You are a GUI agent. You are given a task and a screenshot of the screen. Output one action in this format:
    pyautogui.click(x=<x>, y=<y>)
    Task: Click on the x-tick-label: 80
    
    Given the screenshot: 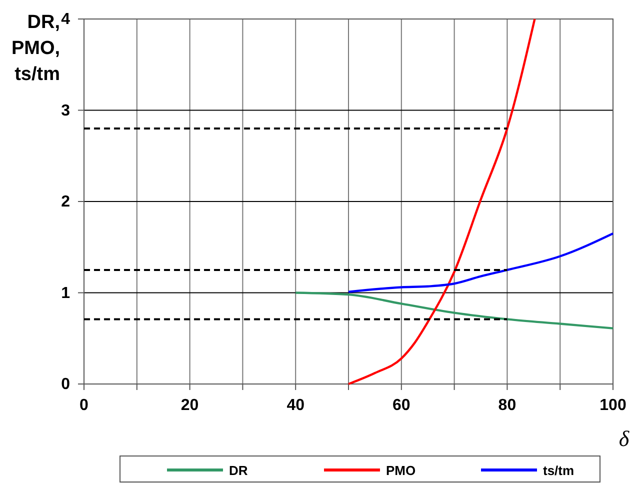 What is the action you would take?
    pyautogui.click(x=507, y=405)
    